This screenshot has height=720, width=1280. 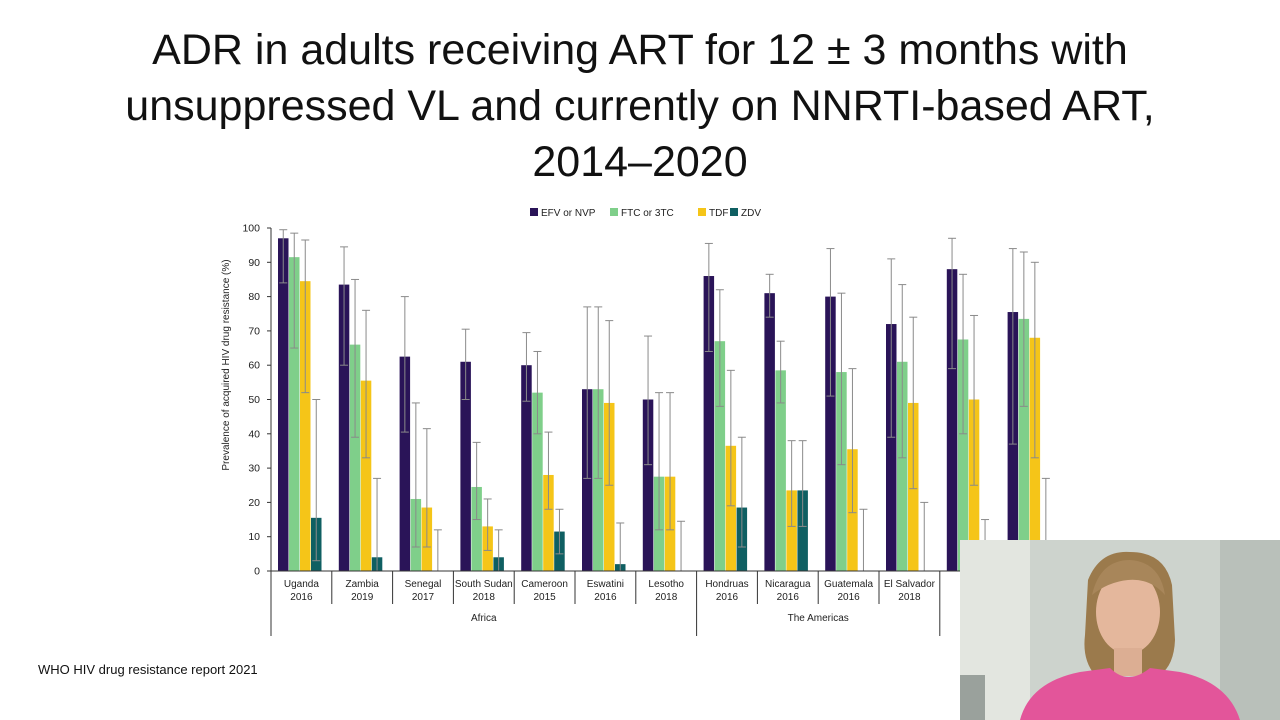 I want to click on category-year: 2019, so click(x=362, y=597).